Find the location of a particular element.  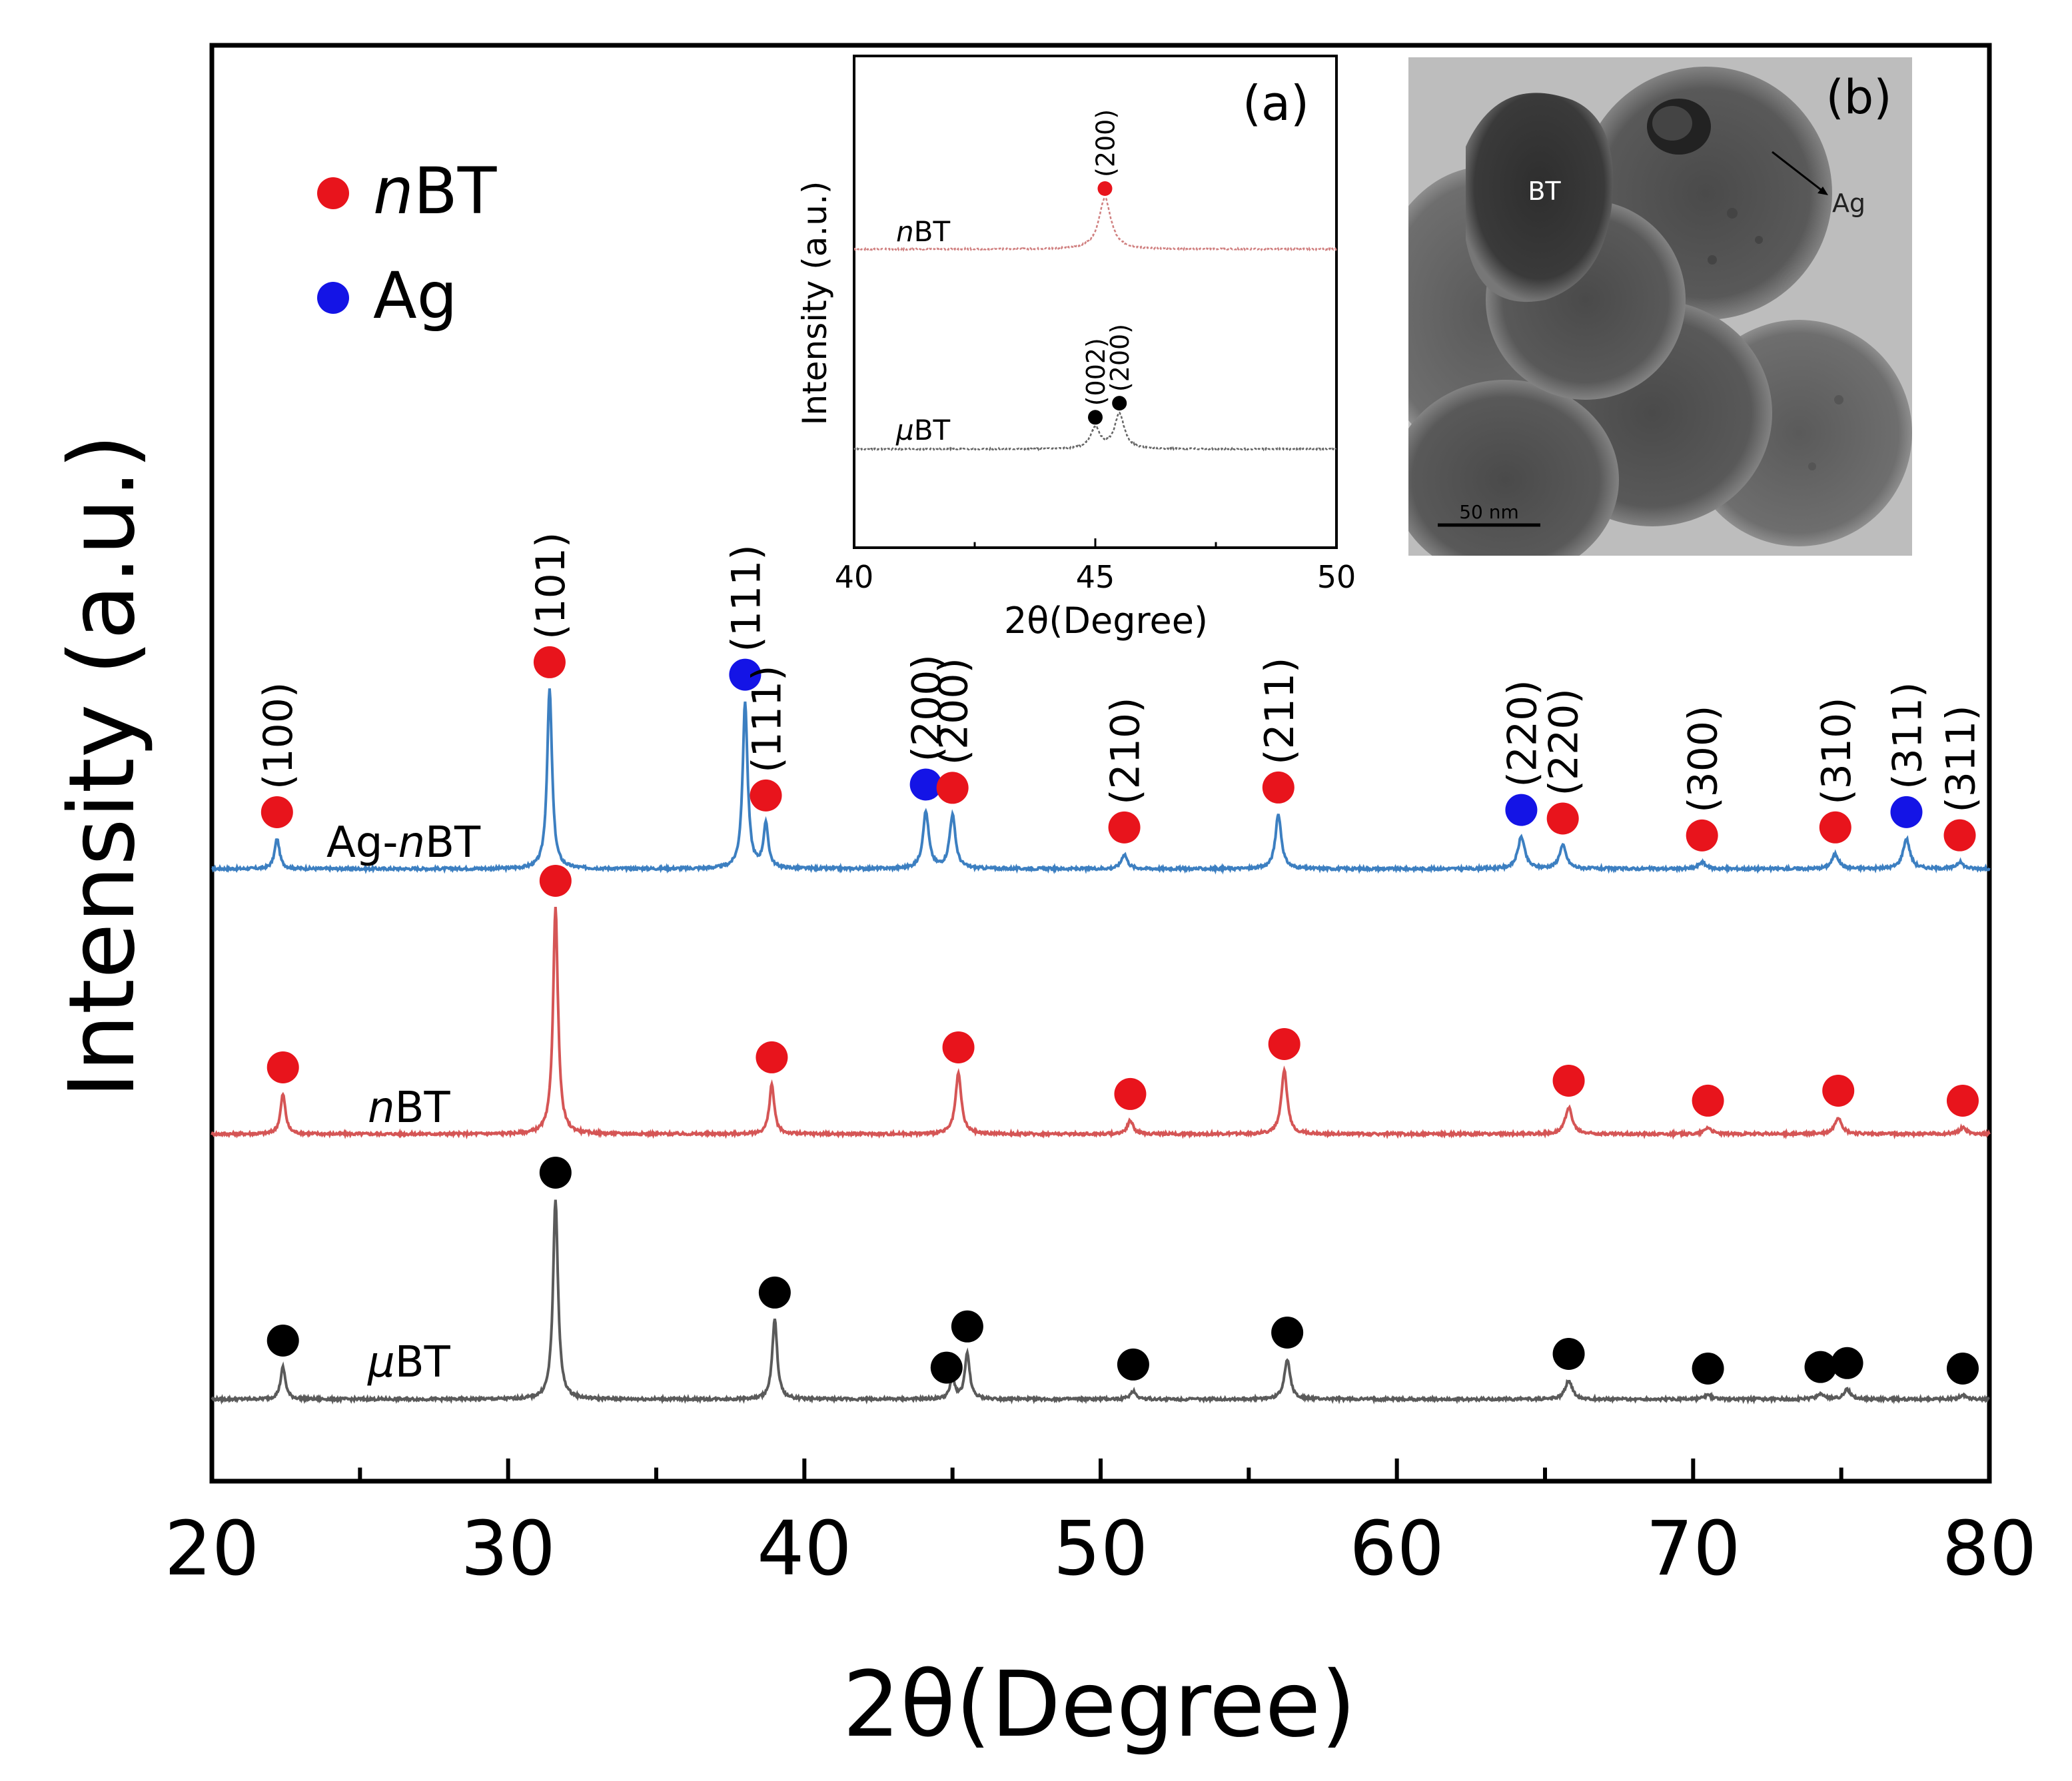

series-label-ag-nbt: Ag-nBT is located at coordinates (403, 843).